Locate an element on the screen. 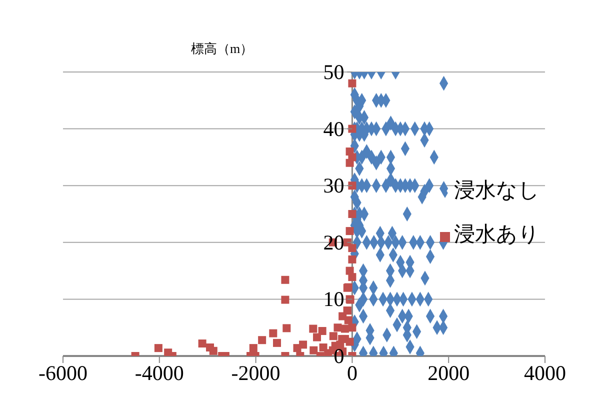 This screenshot has height=412, width=589. x-tick-label: -2000 is located at coordinates (255, 372).